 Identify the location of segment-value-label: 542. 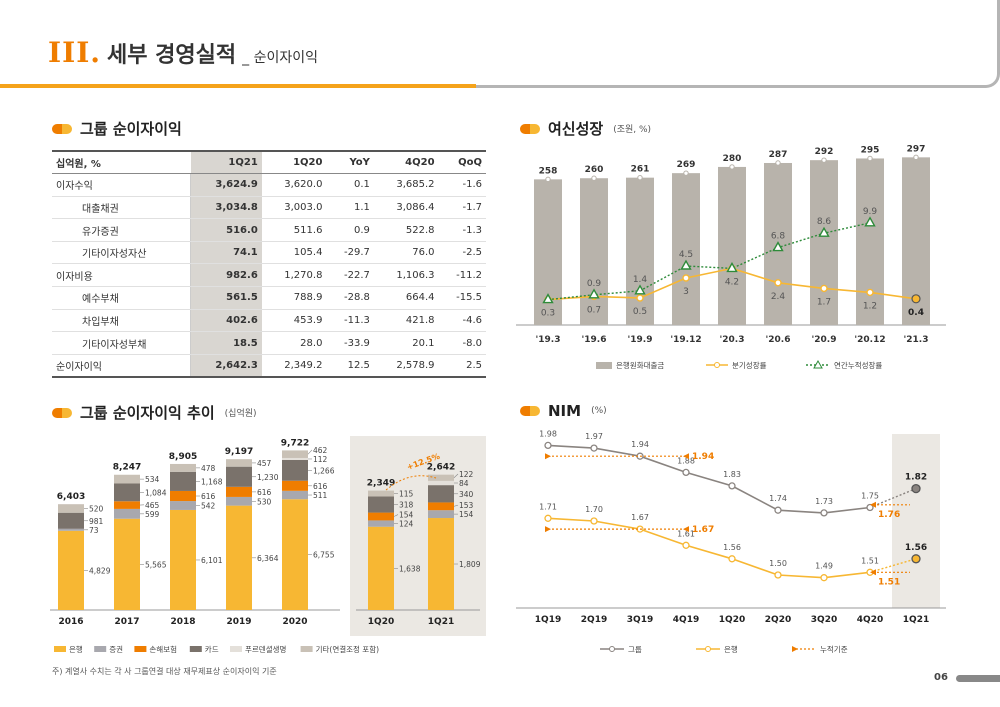
(208, 505).